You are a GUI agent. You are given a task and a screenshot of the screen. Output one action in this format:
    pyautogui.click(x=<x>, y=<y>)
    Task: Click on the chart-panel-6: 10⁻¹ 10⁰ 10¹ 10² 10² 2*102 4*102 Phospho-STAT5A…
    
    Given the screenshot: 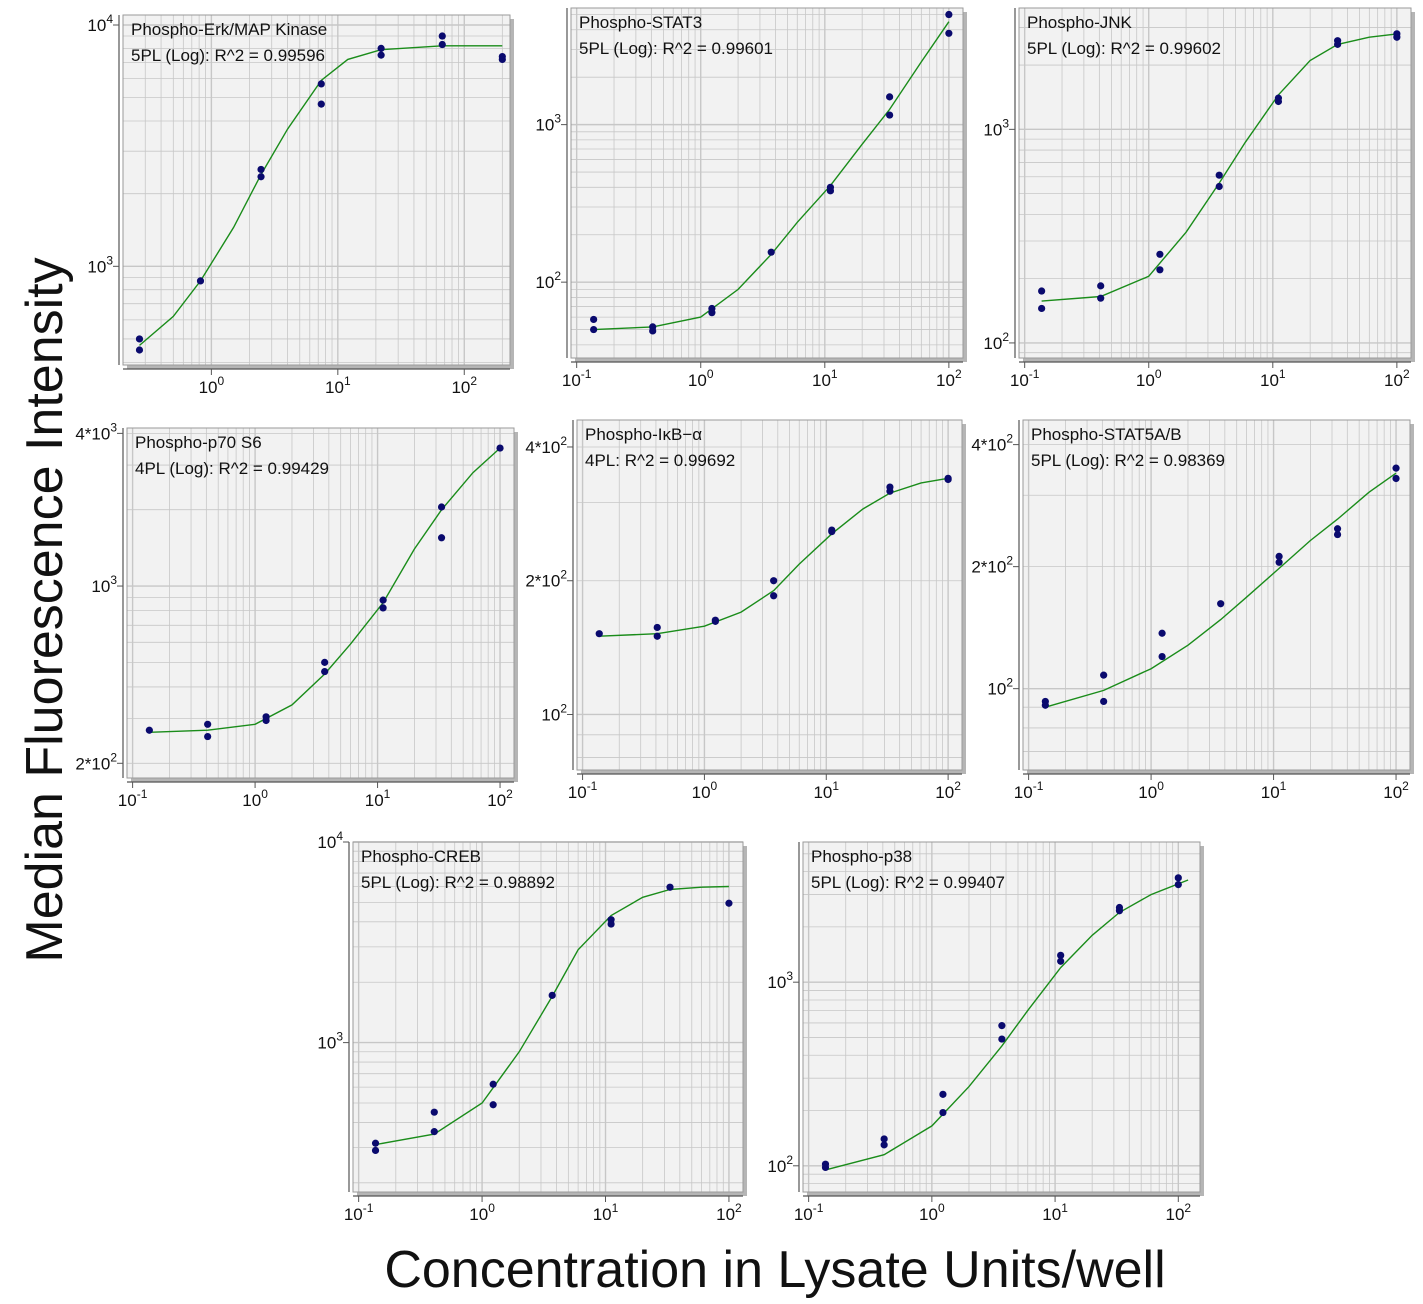 What is the action you would take?
    pyautogui.click(x=1192, y=610)
    